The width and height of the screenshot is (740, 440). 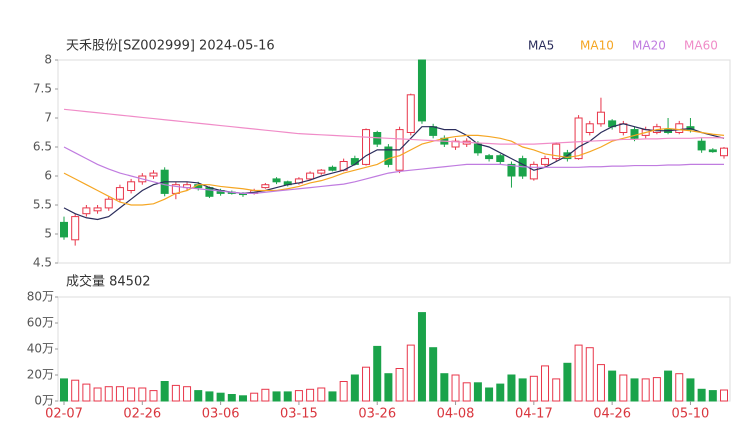 I want to click on legend-label: MA60, so click(x=701, y=46).